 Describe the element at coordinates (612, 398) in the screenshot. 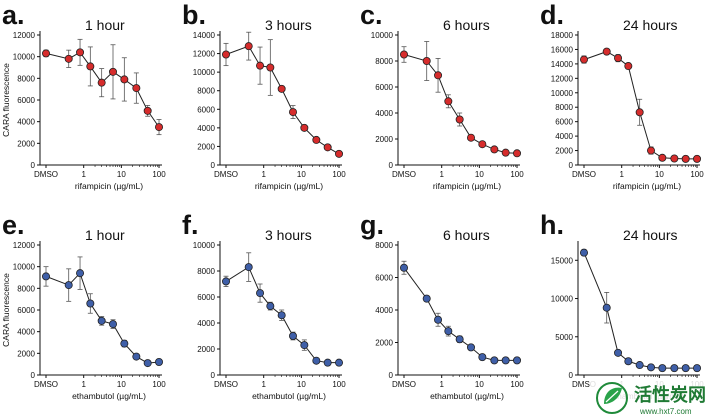

I see `leaf-logo-icon` at that location.